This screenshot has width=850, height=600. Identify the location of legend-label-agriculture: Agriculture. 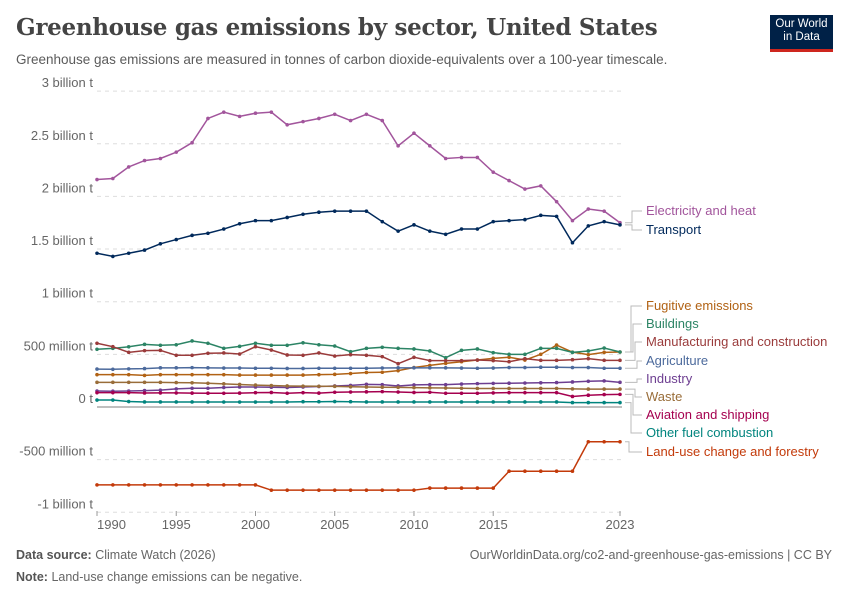
(677, 360).